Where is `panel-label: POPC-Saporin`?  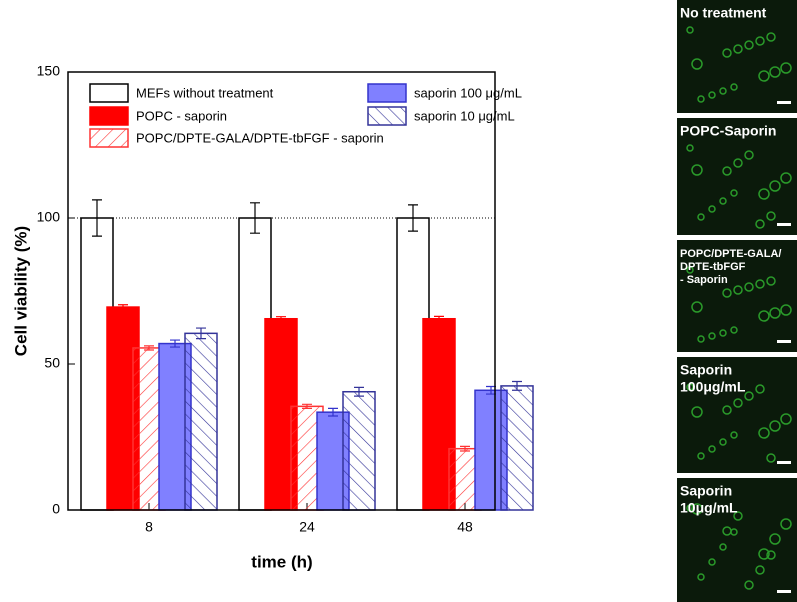
panel-label: POPC-Saporin is located at coordinates (728, 131).